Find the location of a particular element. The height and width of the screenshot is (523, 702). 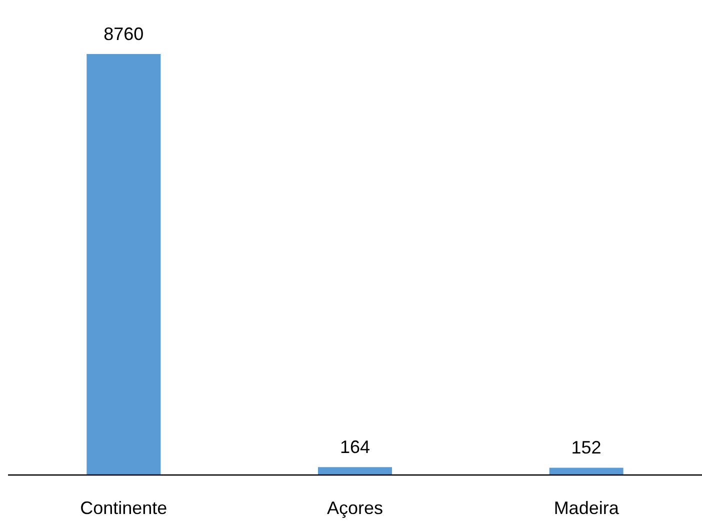

data-label: 8760 is located at coordinates (124, 34).